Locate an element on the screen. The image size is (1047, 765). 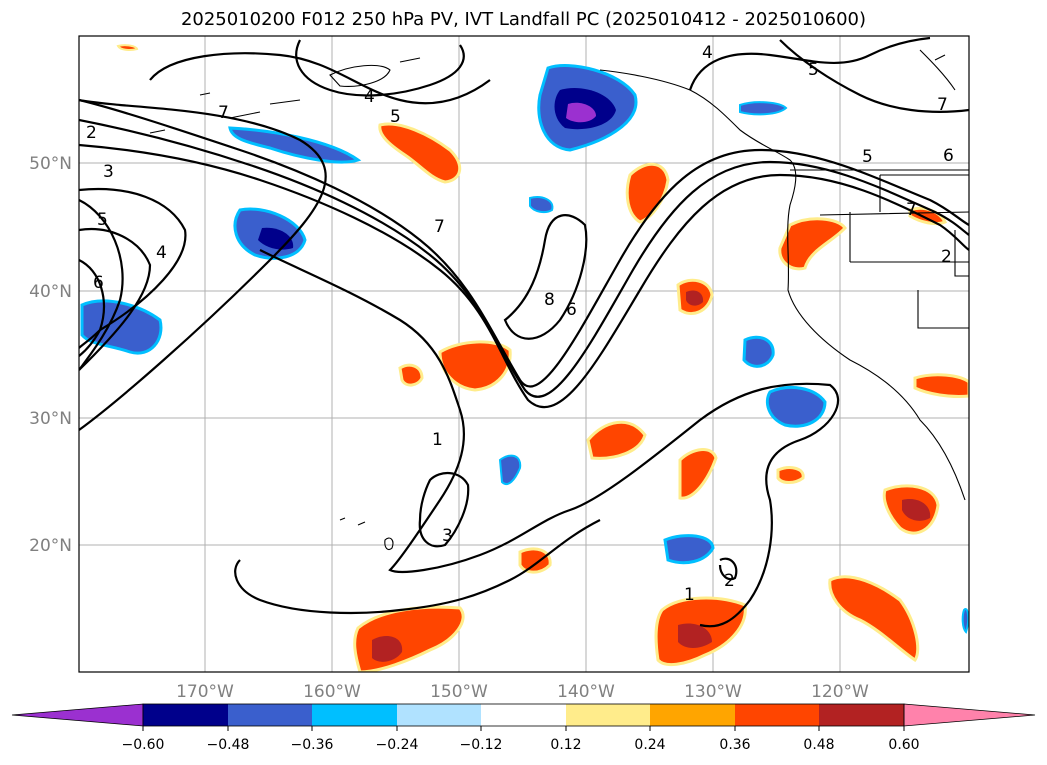
colorbar-tick-label: 0.60 is located at coordinates (903, 745).